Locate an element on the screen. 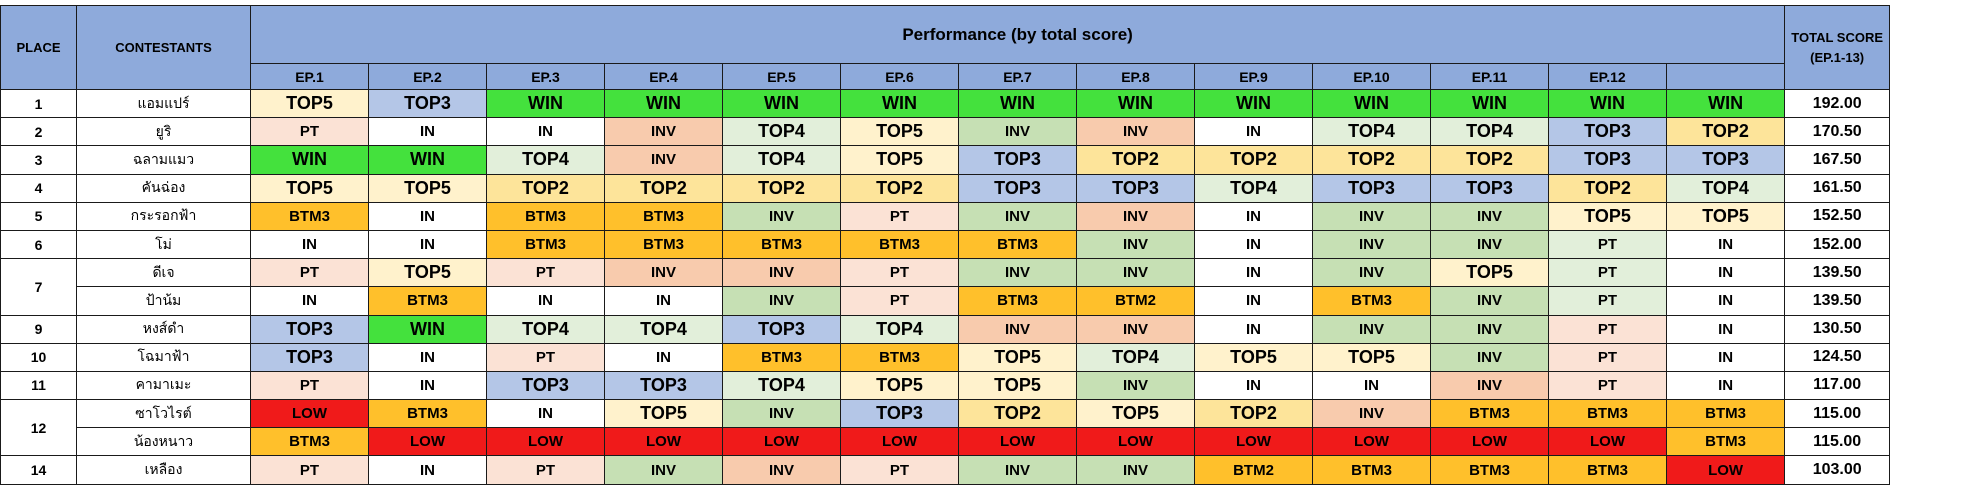 This screenshot has height=492, width=1985. episode-header-10: EP.10 is located at coordinates (1371, 76).